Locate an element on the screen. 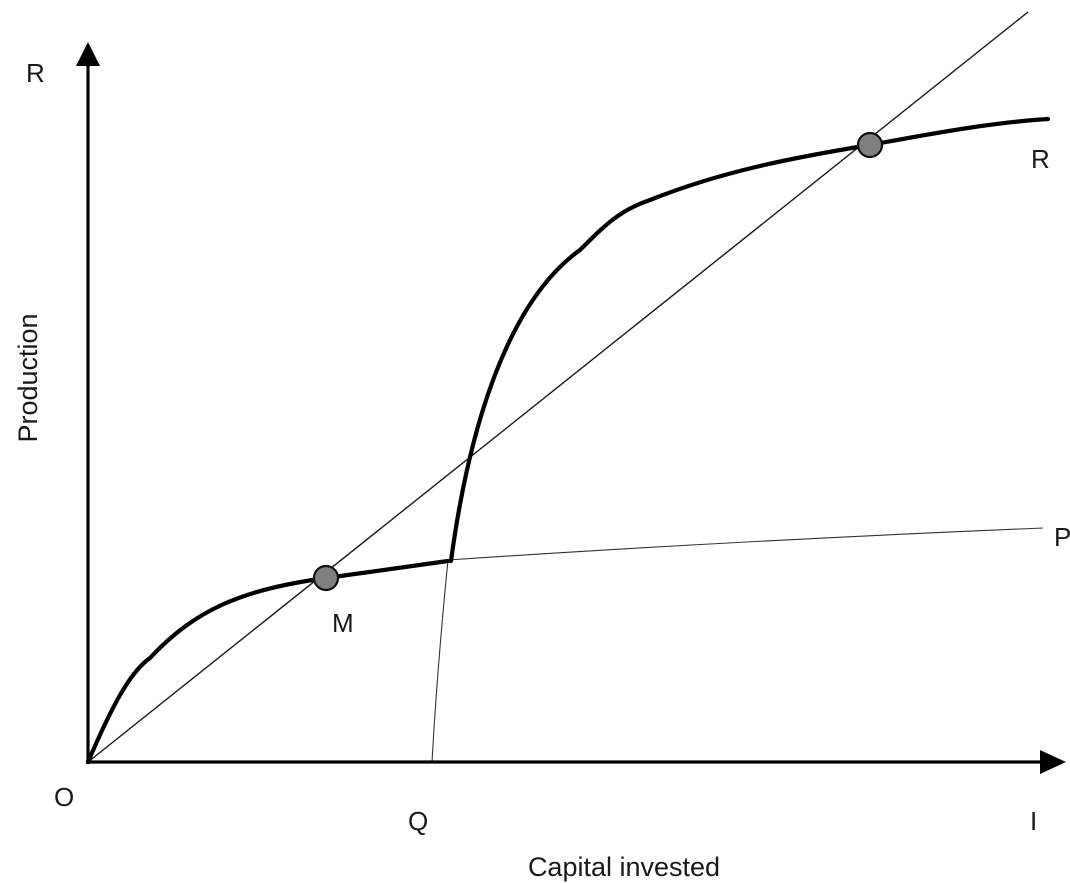 This screenshot has width=1070, height=883. point-m-marker is located at coordinates (326, 578).